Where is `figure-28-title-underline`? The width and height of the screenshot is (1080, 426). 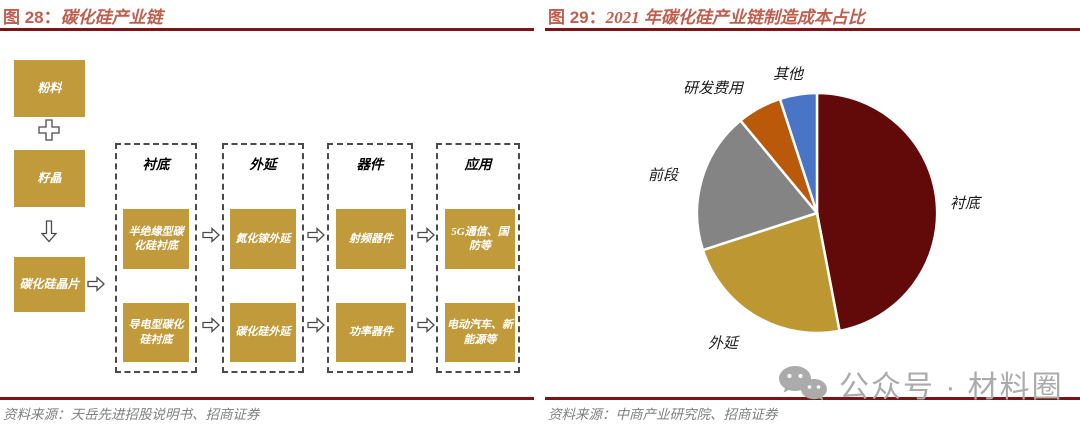
figure-28-title-underline is located at coordinates (267, 29).